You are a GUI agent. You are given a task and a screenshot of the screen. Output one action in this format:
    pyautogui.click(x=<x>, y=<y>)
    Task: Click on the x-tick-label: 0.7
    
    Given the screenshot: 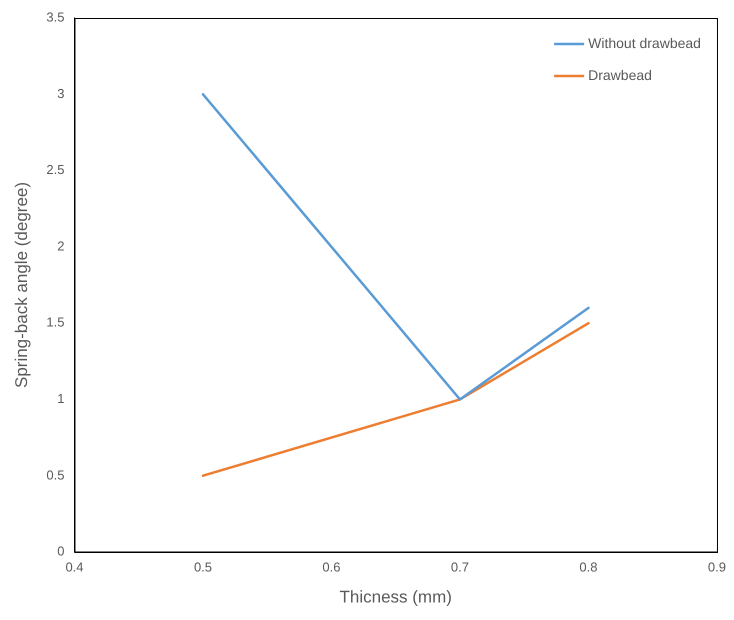 What is the action you would take?
    pyautogui.click(x=460, y=566)
    